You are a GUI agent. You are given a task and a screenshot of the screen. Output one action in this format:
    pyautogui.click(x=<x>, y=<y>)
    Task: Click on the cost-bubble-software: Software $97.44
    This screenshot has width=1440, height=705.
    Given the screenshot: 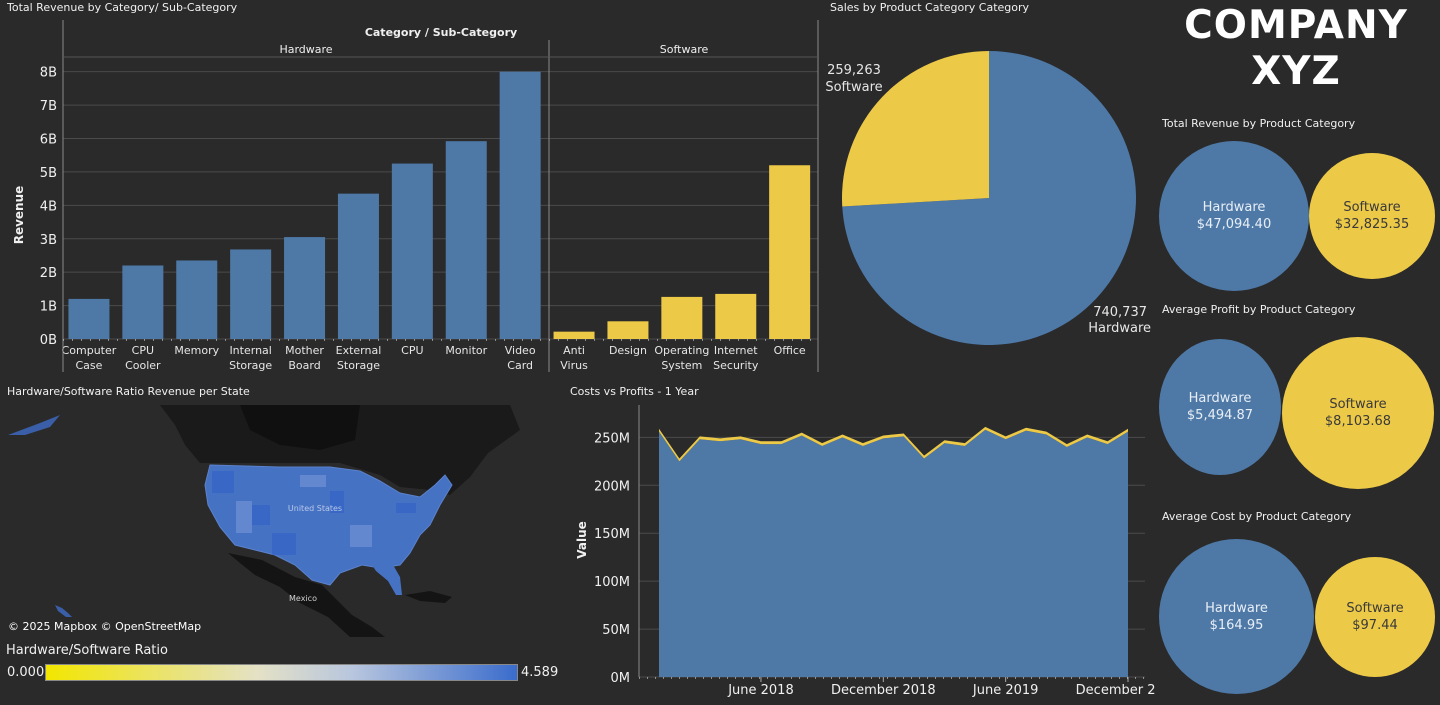 What is the action you would take?
    pyautogui.click(x=1375, y=617)
    